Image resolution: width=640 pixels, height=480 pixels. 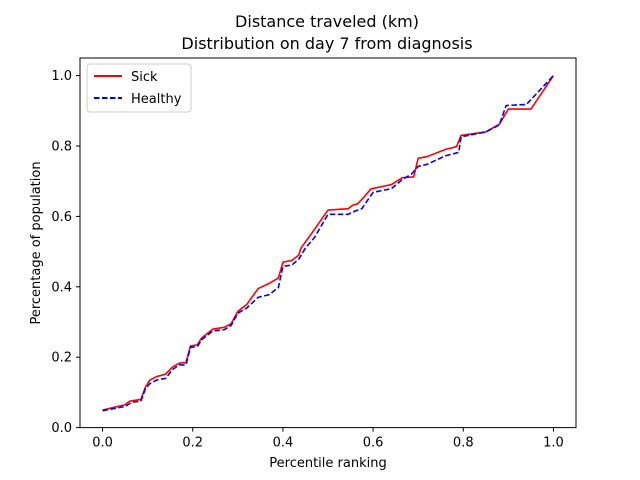 I want to click on x-tick-label: 0.6, so click(x=373, y=443).